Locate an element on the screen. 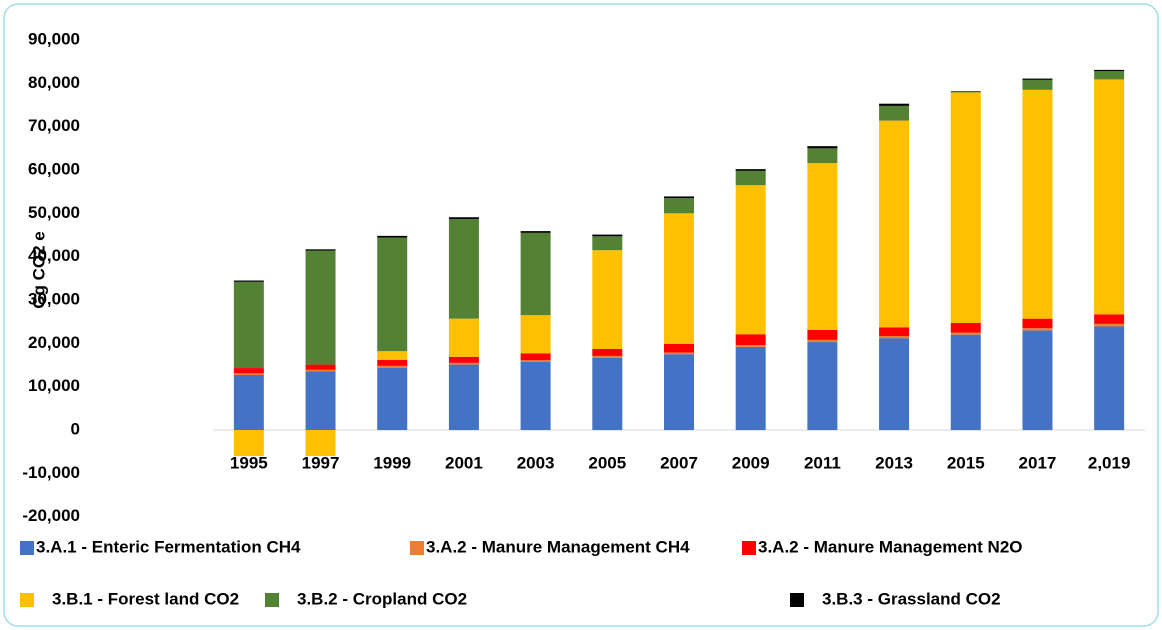  x-tick-label: 1995 is located at coordinates (249, 463).